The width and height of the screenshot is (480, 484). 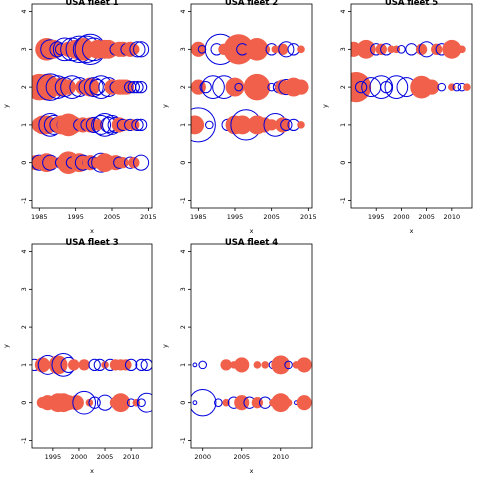 What do you see at coordinates (251, 243) in the screenshot?
I see `panel-title: USA fleet 4` at bounding box center [251, 243].